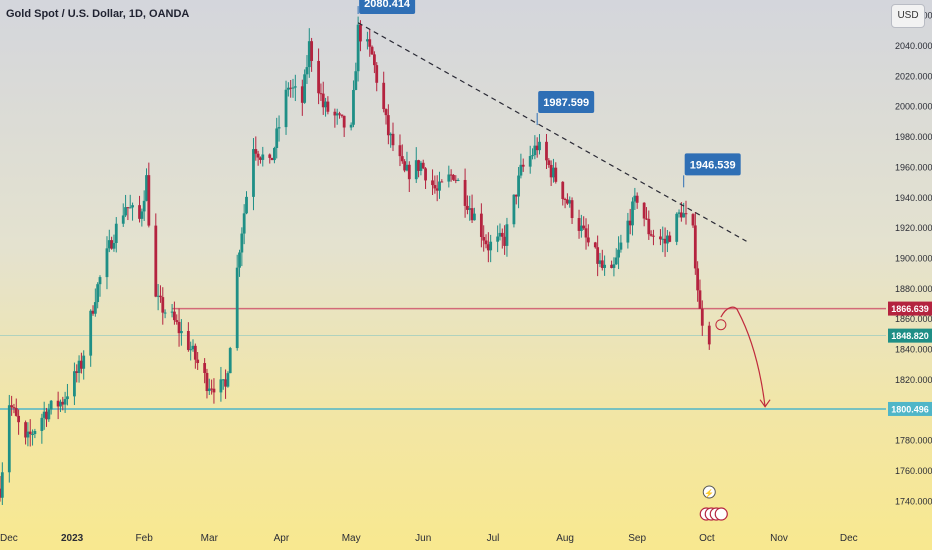  Describe the element at coordinates (709, 493) in the screenshot. I see `lightning-glyph: ⚡` at that location.